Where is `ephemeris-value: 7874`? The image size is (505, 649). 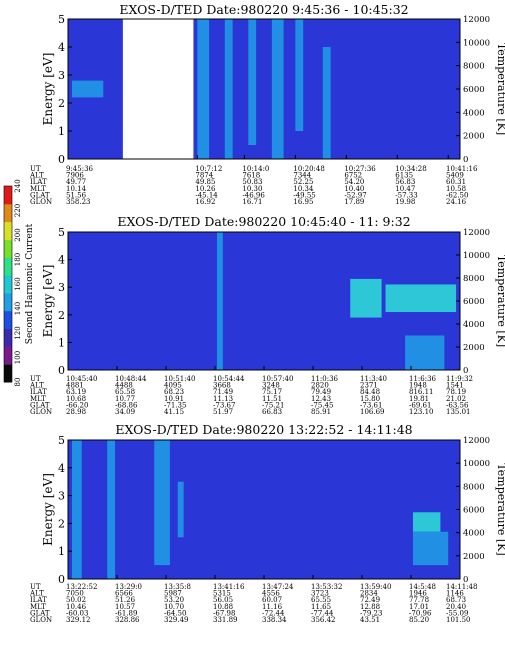
ephemeris-value: 7874 is located at coordinates (204, 176).